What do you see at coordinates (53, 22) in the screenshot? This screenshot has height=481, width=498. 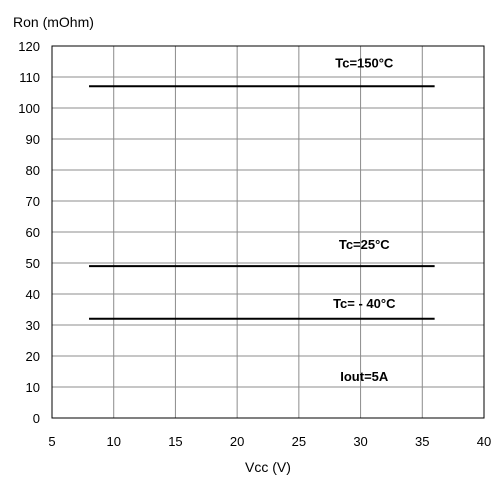 I see `y-axis-label: Ron (mOhm)` at bounding box center [53, 22].